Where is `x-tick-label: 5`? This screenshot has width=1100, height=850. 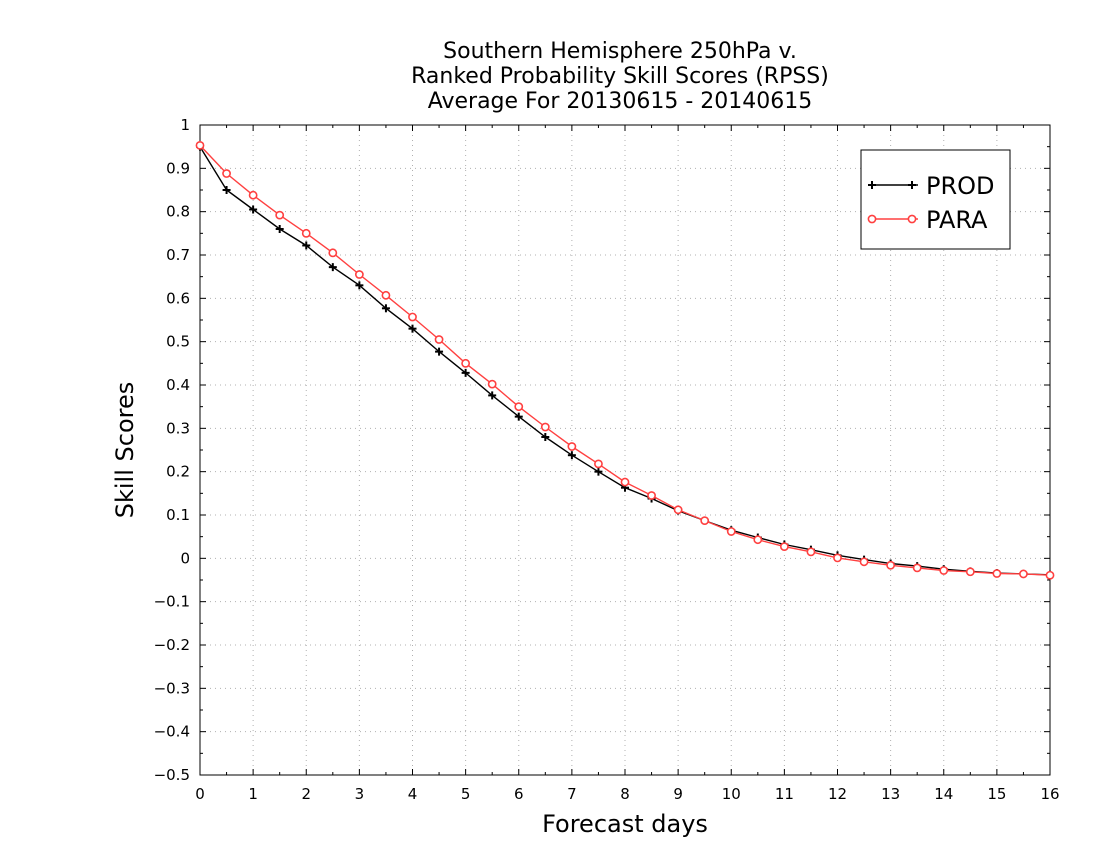 x-tick-label: 5 is located at coordinates (466, 794).